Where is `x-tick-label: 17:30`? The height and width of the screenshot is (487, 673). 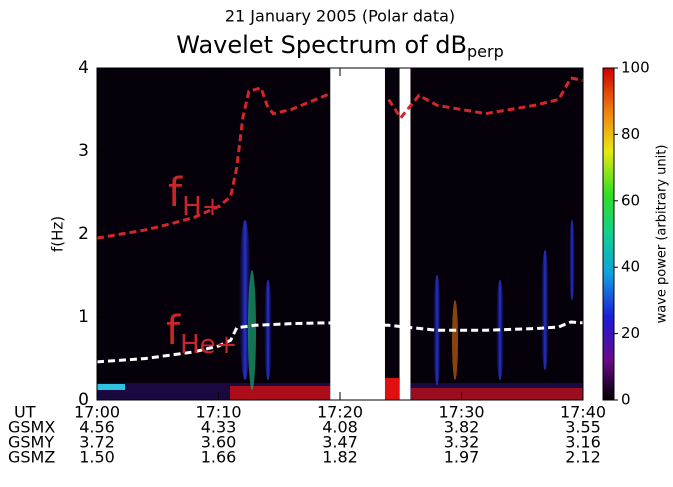
x-tick-label: 17:30 is located at coordinates (461, 412).